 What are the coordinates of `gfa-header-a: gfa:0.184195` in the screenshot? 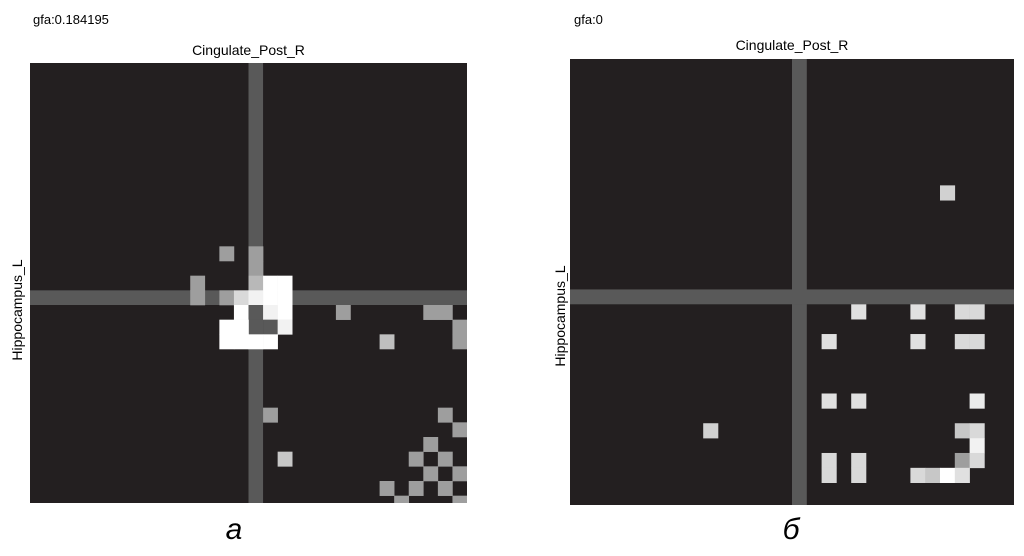 It's located at (71, 19).